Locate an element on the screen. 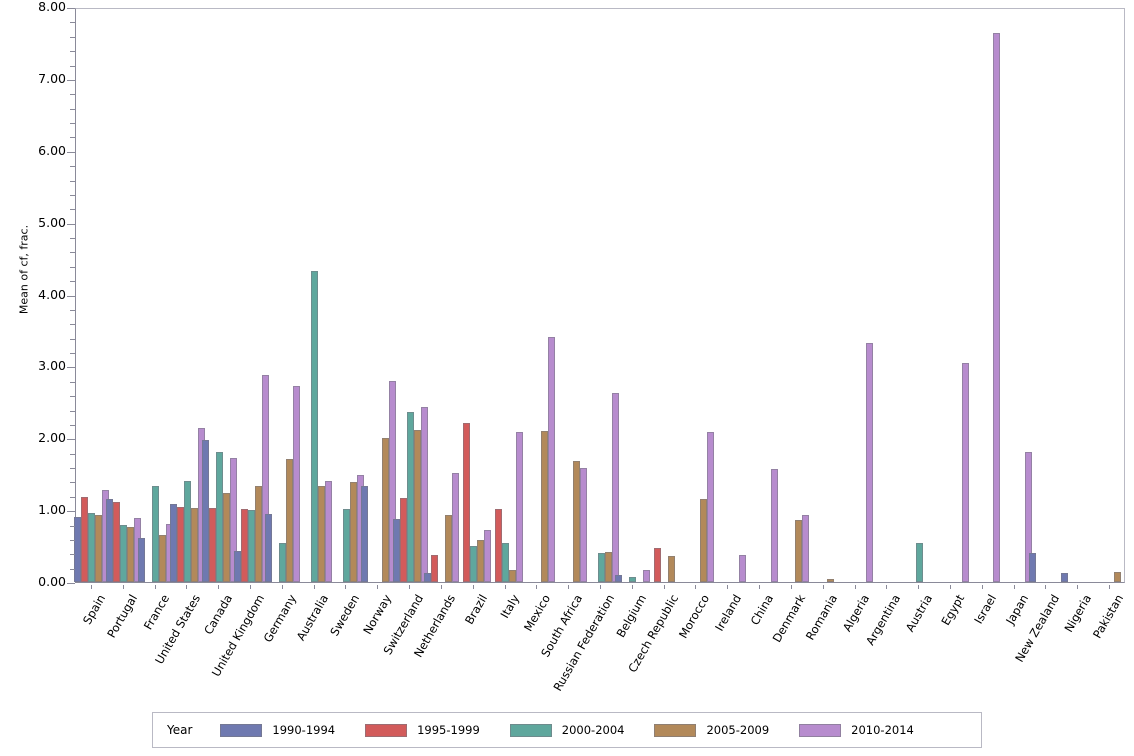  x-axis-tick-label: Algeria is located at coordinates (855, 613).